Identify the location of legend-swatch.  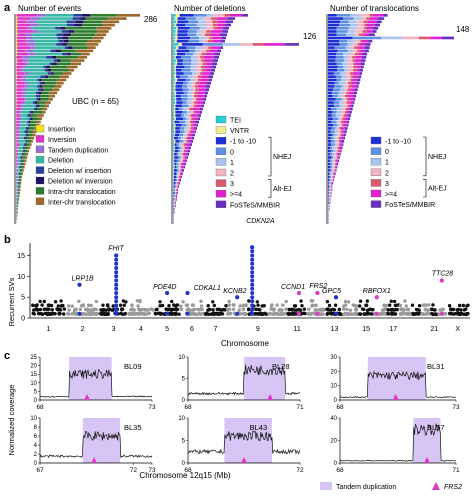
(40, 170).